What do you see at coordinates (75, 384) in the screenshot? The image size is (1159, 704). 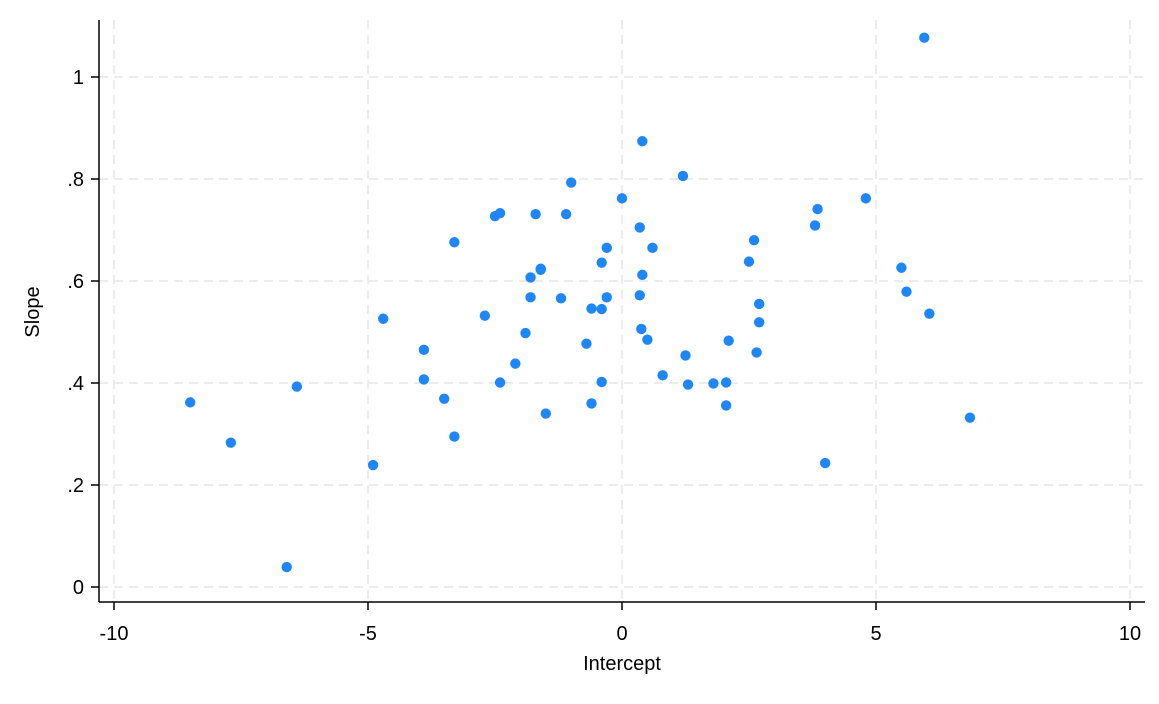 I see `y-tick-label: .4` at bounding box center [75, 384].